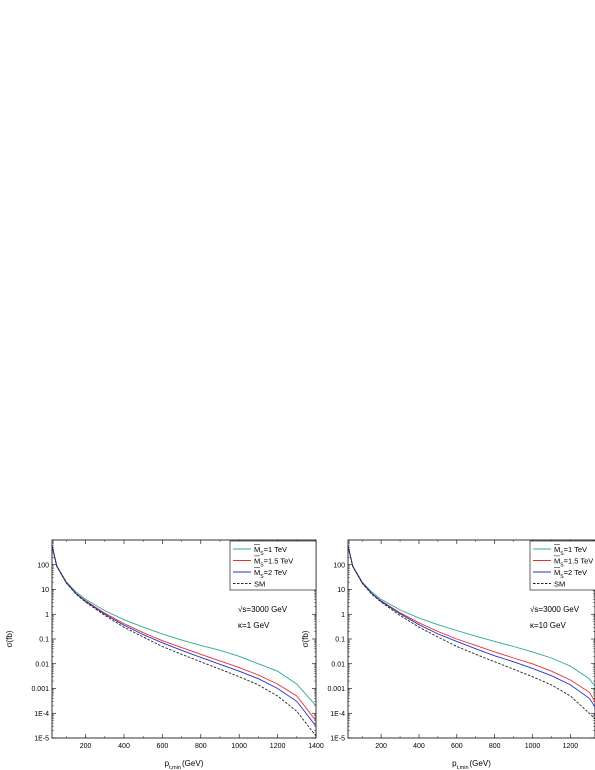 The width and height of the screenshot is (595, 770). Describe the element at coordinates (548, 625) in the screenshot. I see `annotation: κ=10 GeV` at that location.